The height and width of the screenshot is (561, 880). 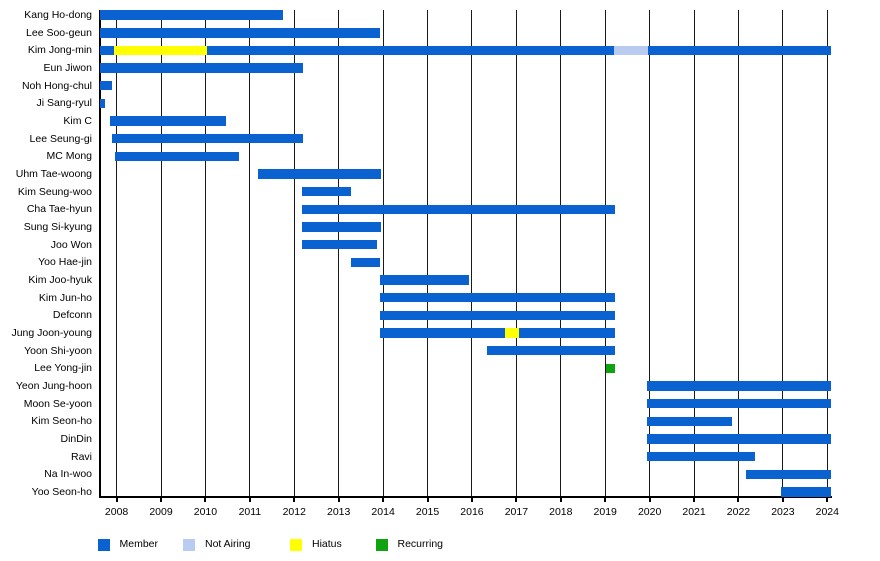 I want to click on bar-segment-not_airing, so click(x=631, y=50).